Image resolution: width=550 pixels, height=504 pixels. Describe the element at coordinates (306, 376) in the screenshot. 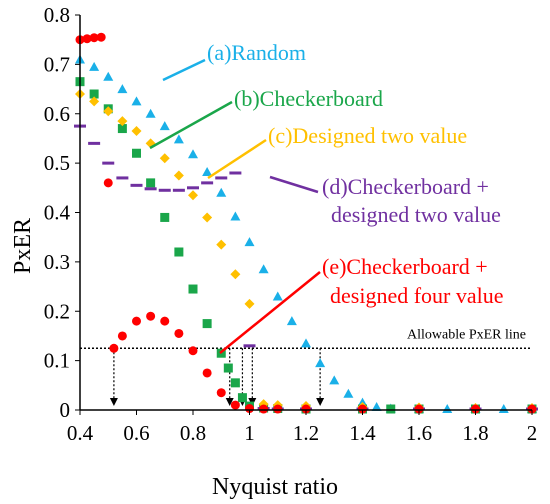

I see `allowable-line-group` at that location.